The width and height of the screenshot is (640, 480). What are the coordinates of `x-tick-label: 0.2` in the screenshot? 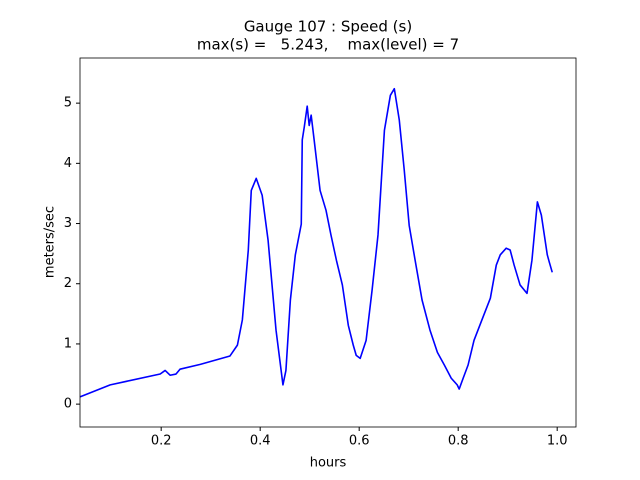 It's located at (161, 441).